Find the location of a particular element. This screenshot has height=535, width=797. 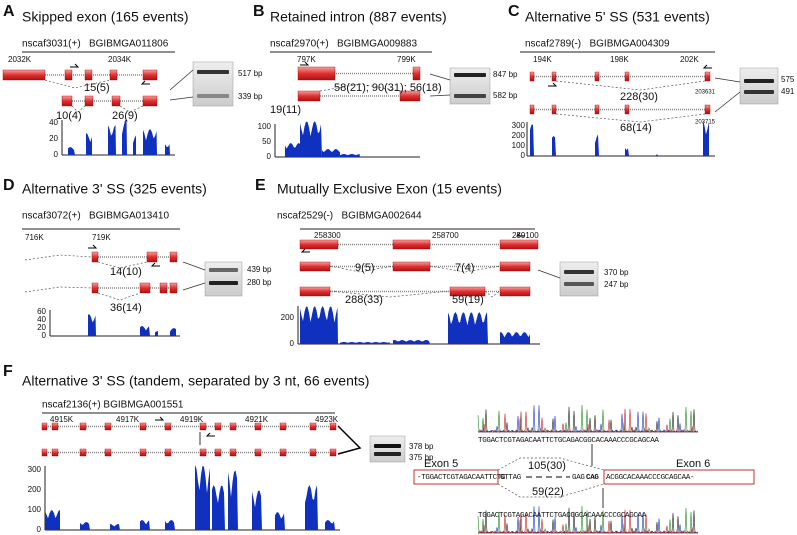

panel-title: Mutually Exclusive Exon (15 events) is located at coordinates (389, 189).